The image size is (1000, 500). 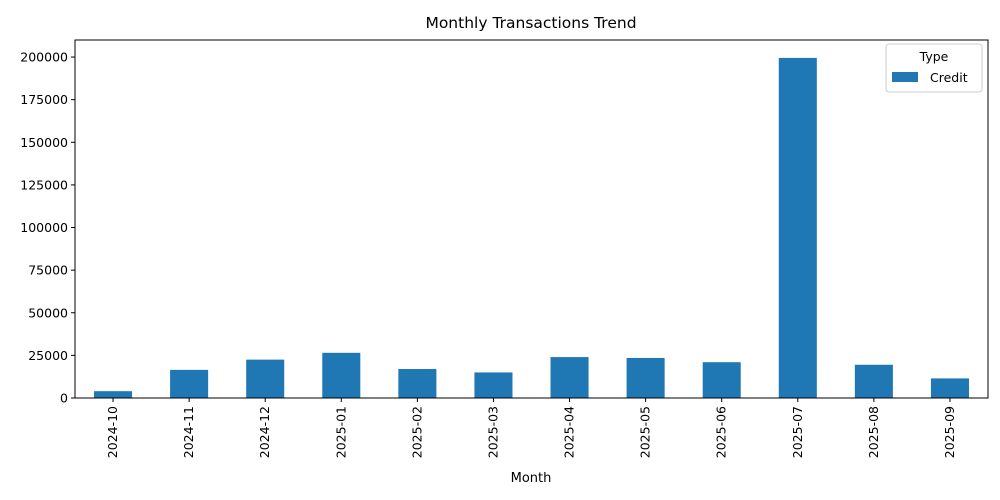 What do you see at coordinates (48, 270) in the screenshot?
I see `y-tick-label-75000: 75000` at bounding box center [48, 270].